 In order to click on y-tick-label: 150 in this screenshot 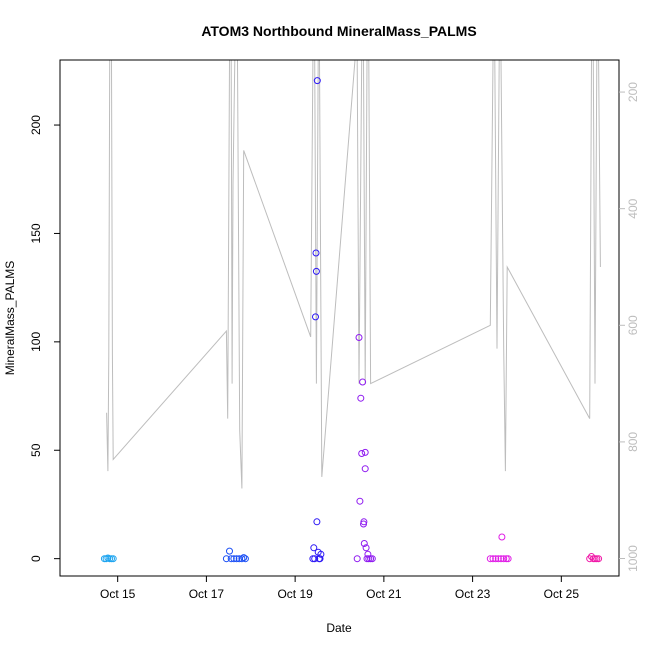, I will do `click(36, 233)`.